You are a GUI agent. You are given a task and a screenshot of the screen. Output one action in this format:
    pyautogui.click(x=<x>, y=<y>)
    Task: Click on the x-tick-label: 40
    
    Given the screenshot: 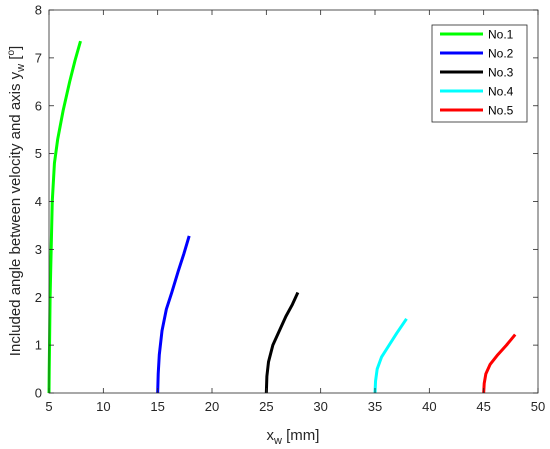 What is the action you would take?
    pyautogui.click(x=429, y=406)
    